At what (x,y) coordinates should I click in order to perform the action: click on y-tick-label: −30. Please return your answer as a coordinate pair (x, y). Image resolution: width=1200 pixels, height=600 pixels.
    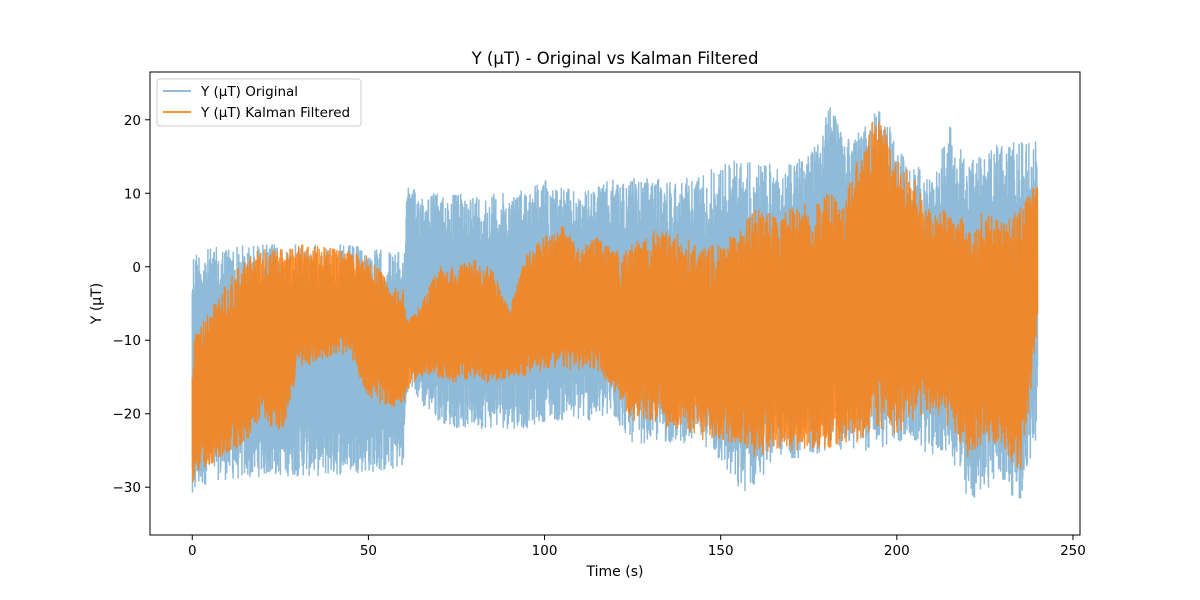
    Looking at the image, I should click on (127, 488).